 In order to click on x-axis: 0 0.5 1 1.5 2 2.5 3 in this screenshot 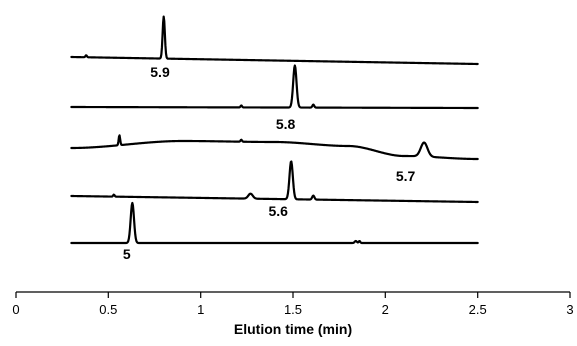, I will do `click(293, 304)`.